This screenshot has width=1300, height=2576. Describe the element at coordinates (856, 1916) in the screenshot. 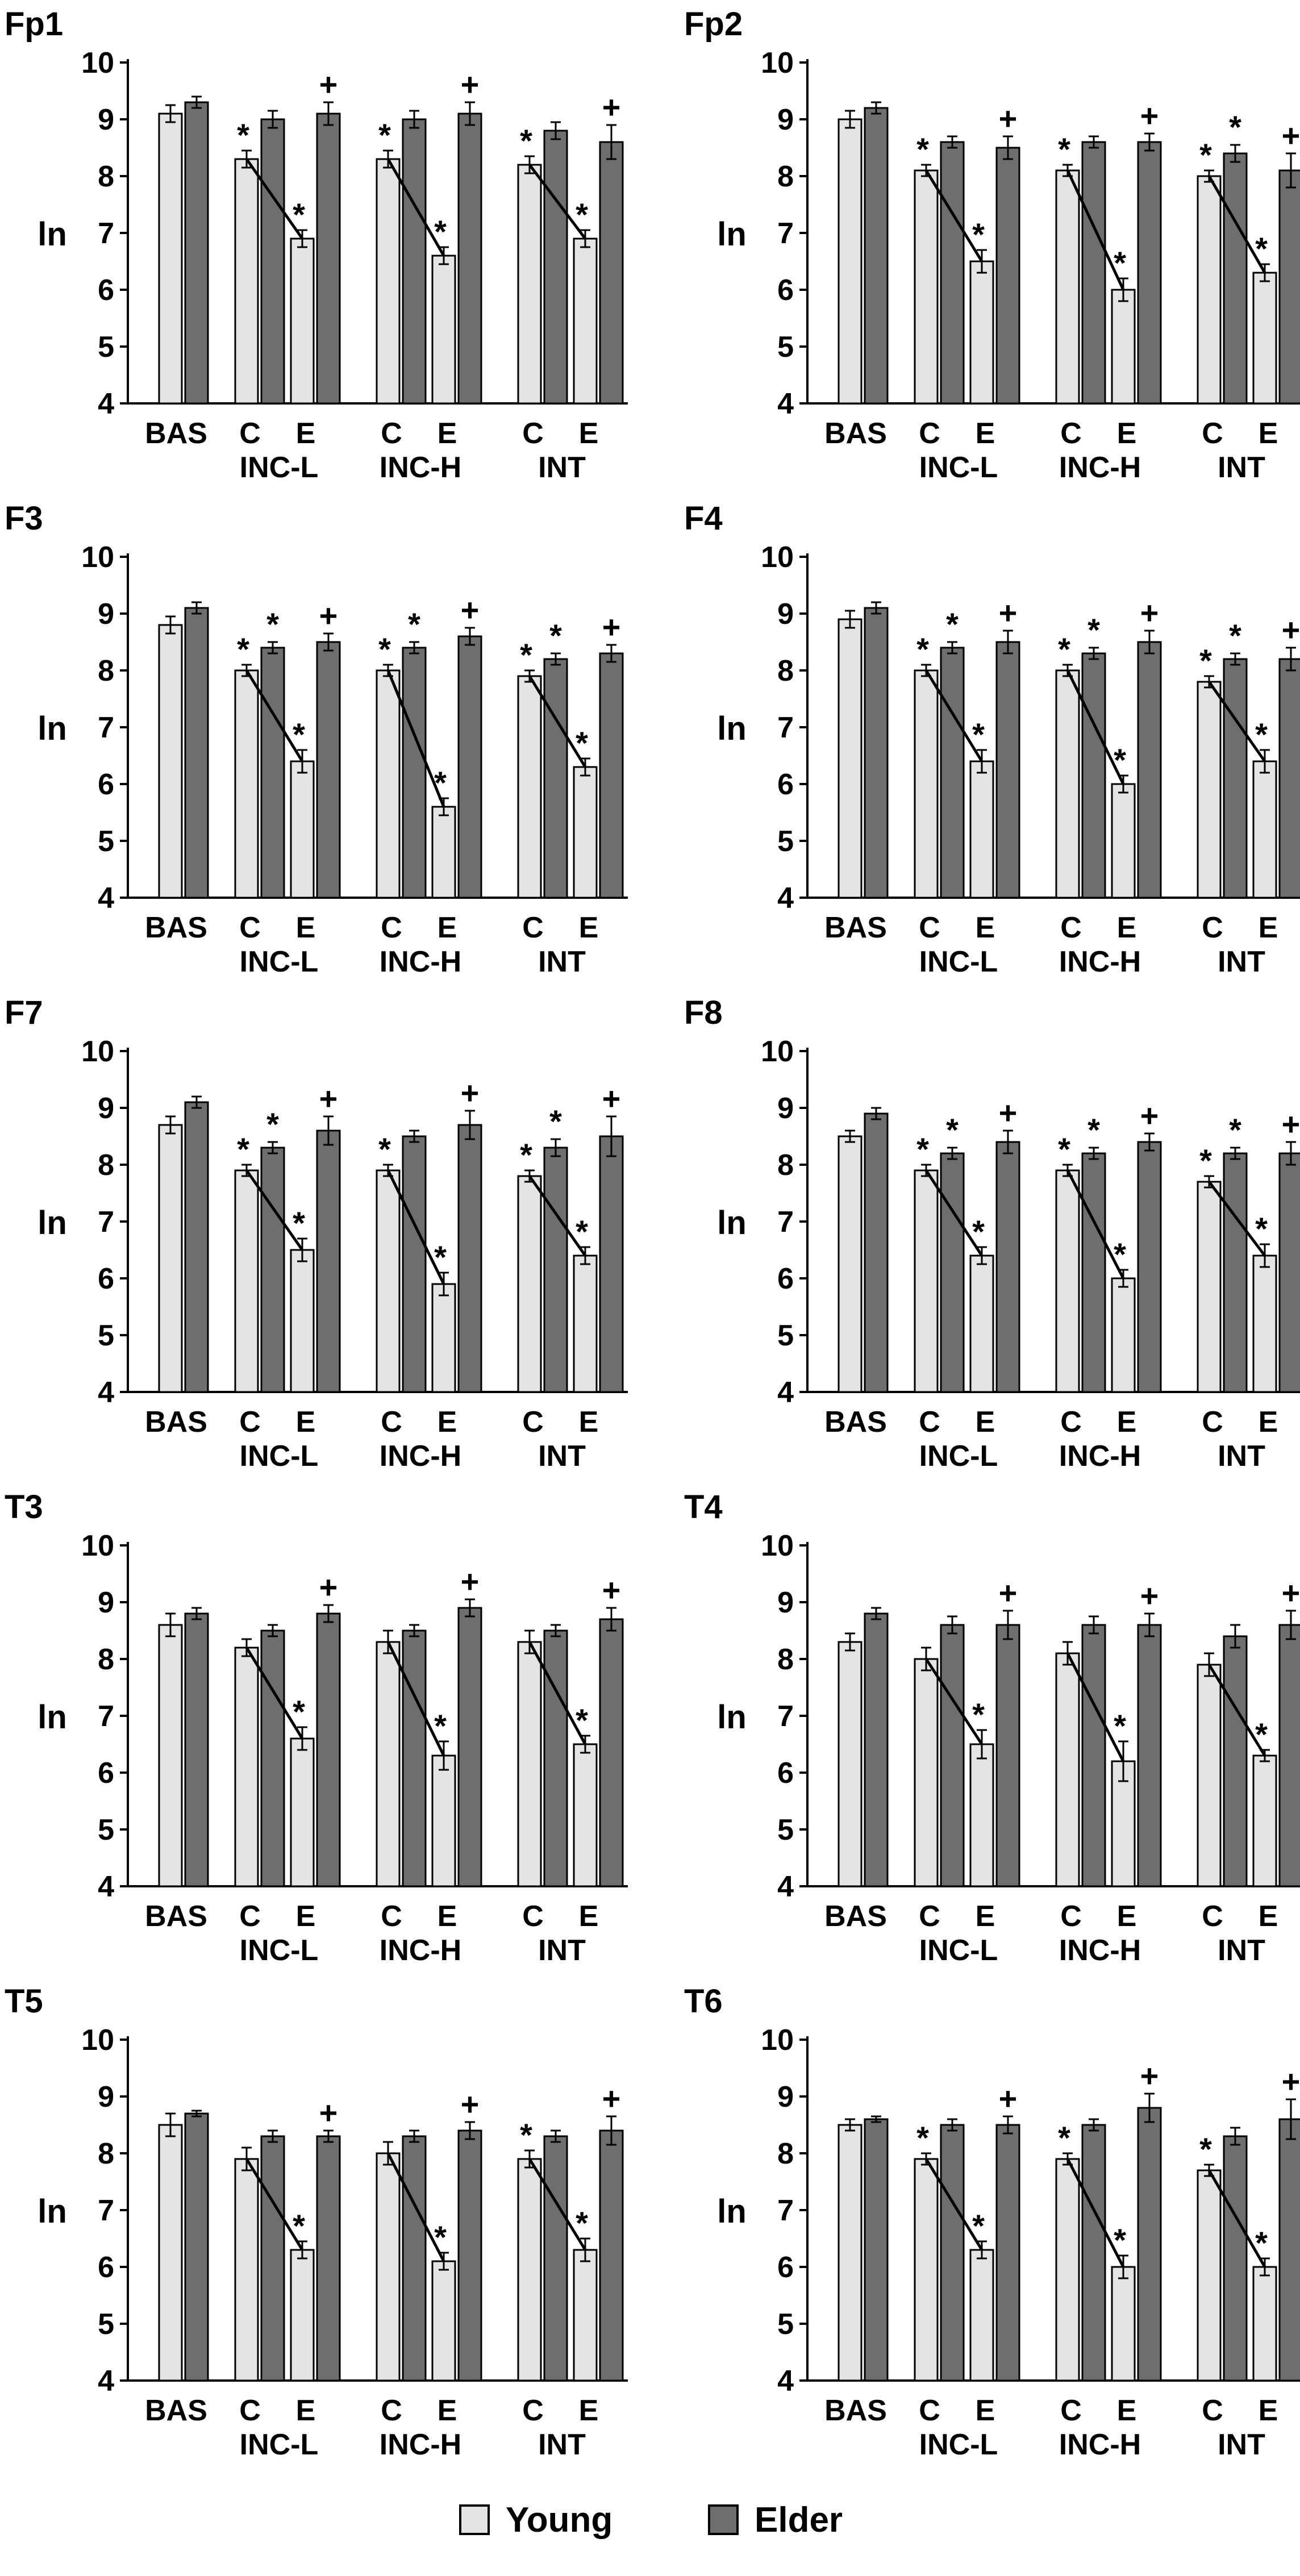

I see `x-tick-label: BAS` at that location.